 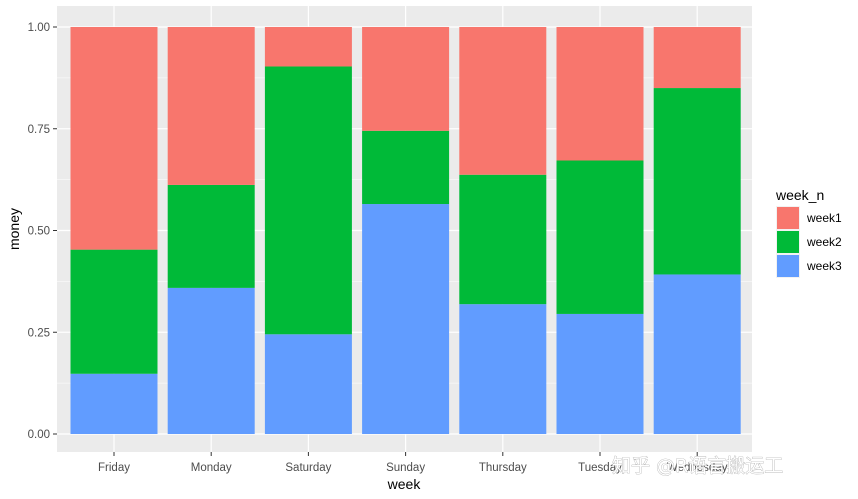 What do you see at coordinates (788, 218) in the screenshot?
I see `legend-swatch-week1` at bounding box center [788, 218].